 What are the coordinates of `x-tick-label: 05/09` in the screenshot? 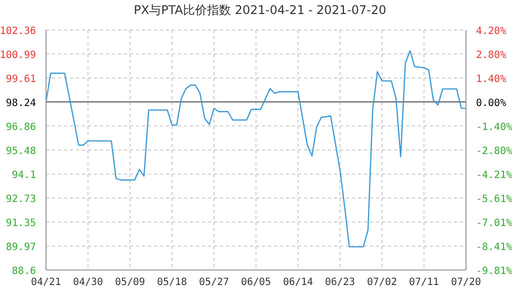 It's located at (130, 282).